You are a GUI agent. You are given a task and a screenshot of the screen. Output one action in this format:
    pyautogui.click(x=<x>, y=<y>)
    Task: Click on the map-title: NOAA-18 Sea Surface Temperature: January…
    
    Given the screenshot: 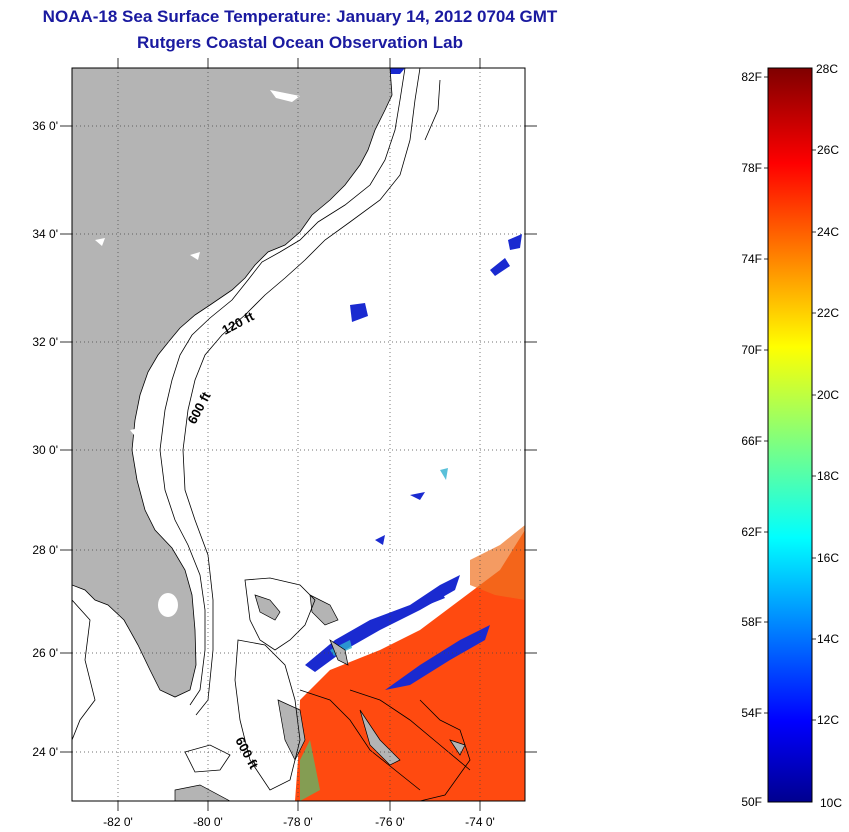 What is the action you would take?
    pyautogui.click(x=300, y=16)
    